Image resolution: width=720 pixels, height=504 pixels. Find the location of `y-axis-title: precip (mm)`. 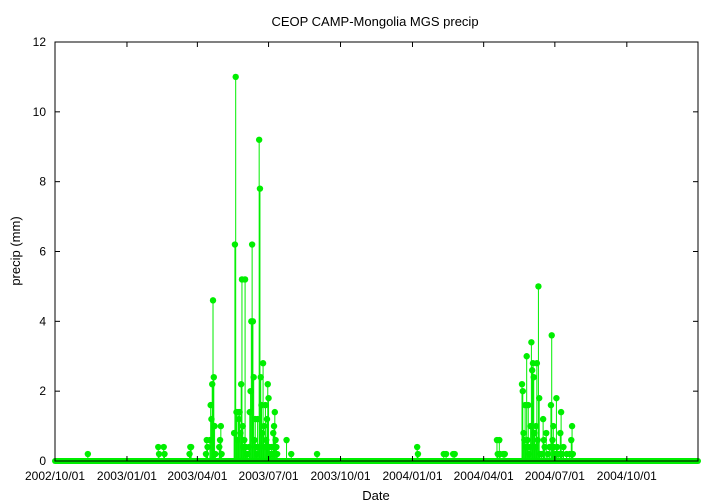

y-axis-title: precip (mm) is located at coordinates (15, 250).